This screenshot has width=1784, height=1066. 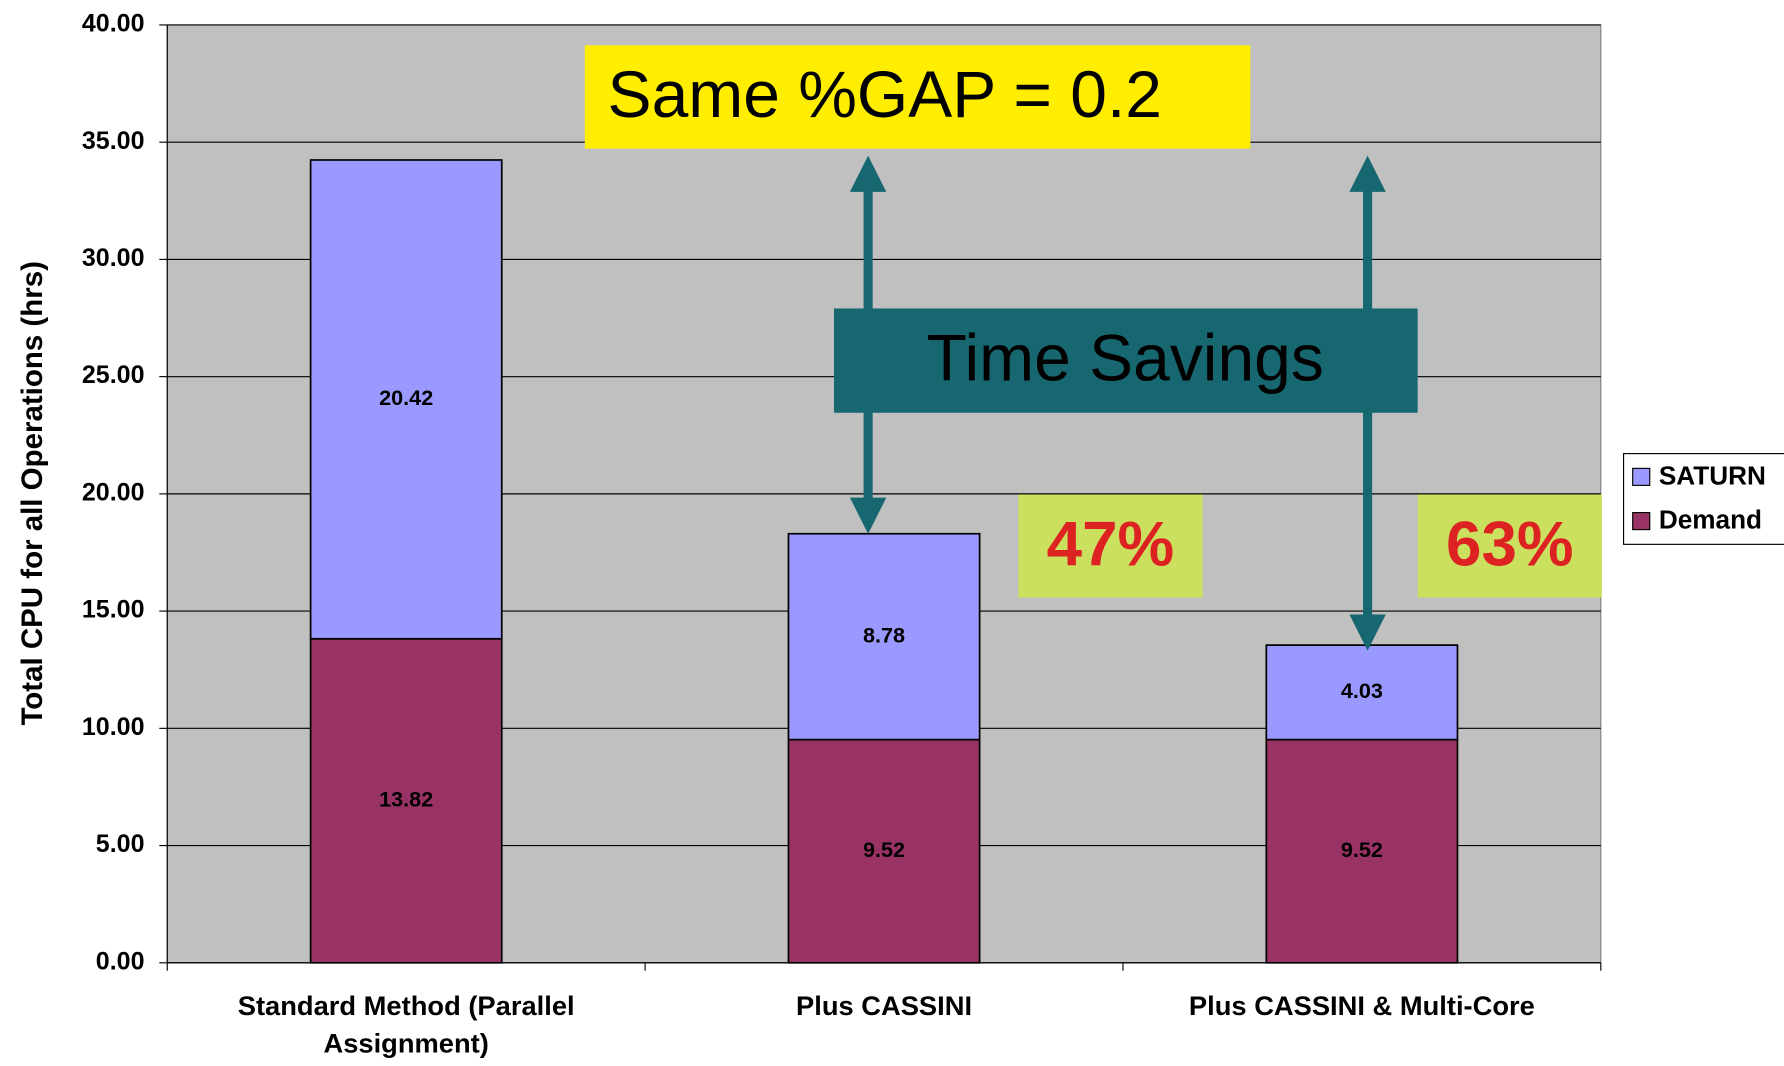 I want to click on annotation: Same %GAP = 0.2, so click(x=885, y=94).